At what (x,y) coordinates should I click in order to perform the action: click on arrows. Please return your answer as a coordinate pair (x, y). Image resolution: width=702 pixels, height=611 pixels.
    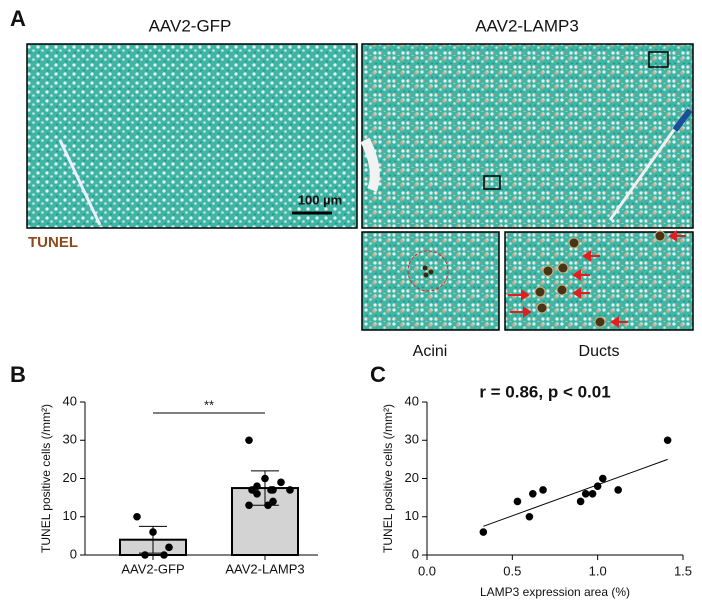
    Looking at the image, I should click on (597, 279).